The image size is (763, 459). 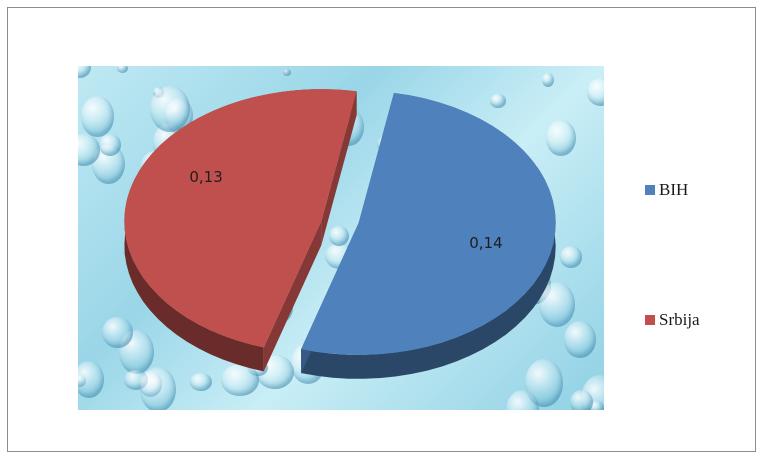 I want to click on legend-label-bih: BIH, so click(x=674, y=189).